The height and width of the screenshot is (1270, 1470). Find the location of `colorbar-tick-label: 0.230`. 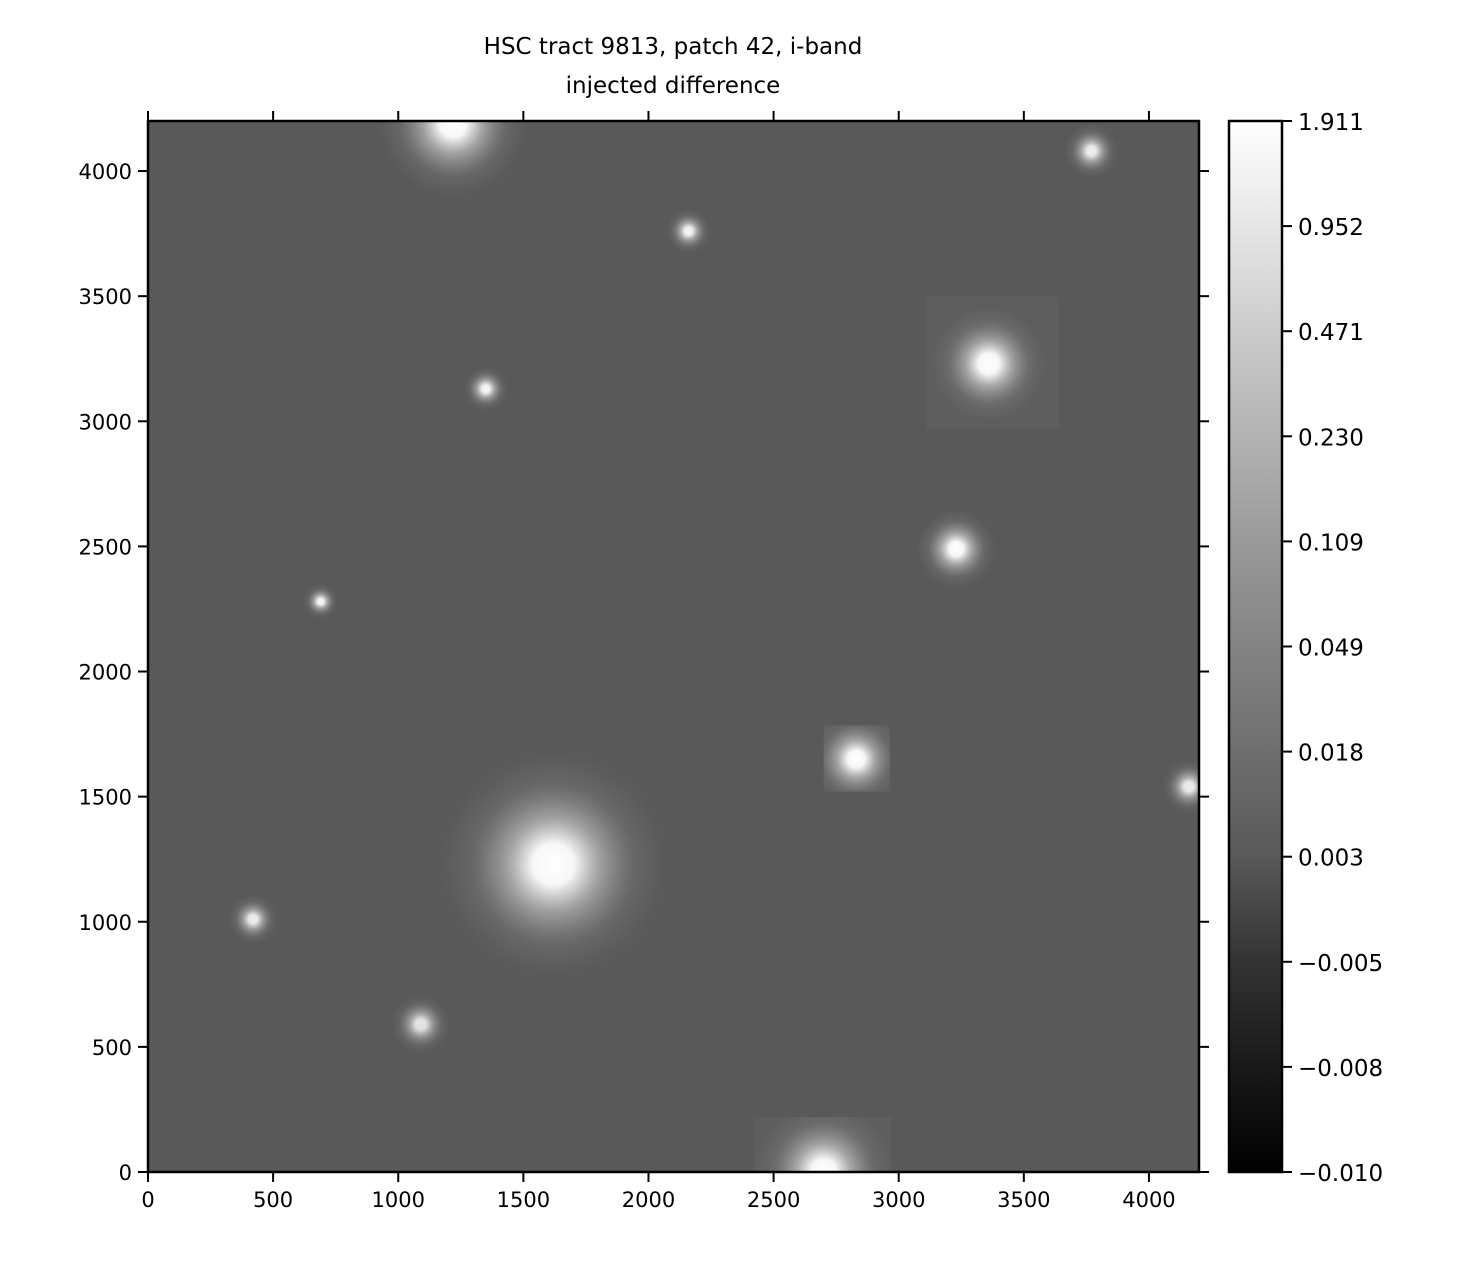

colorbar-tick-label: 0.230 is located at coordinates (1331, 438).